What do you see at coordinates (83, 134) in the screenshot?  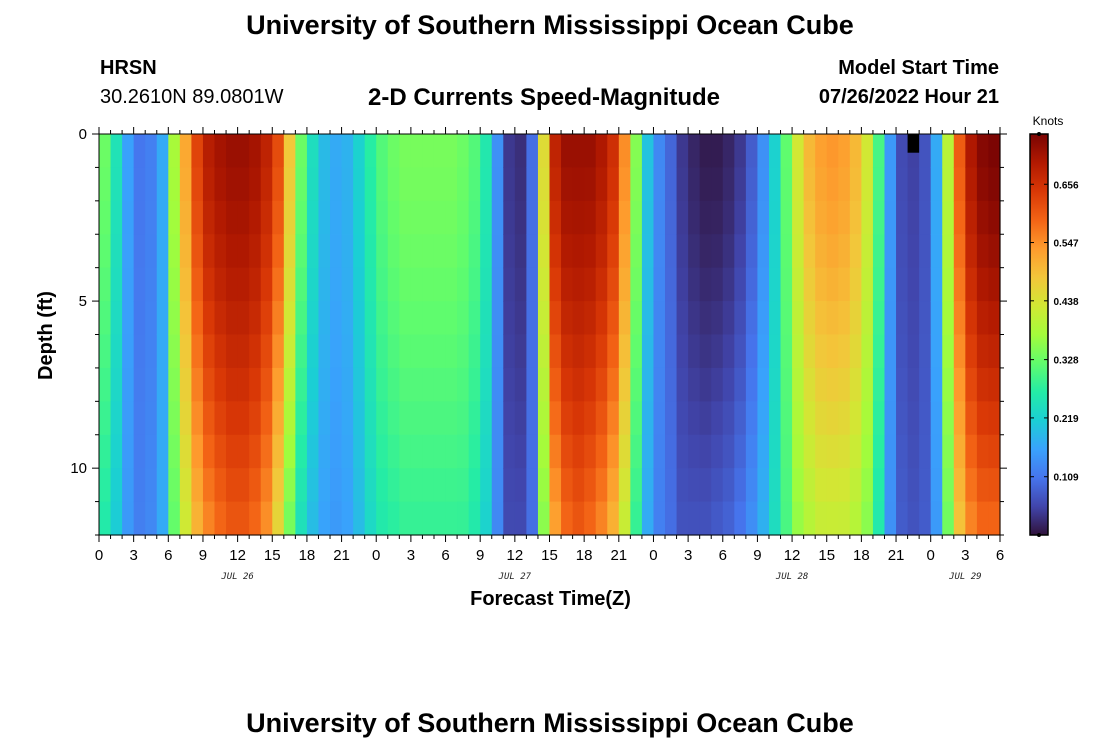 I see `y-tick-label: 0` at bounding box center [83, 134].